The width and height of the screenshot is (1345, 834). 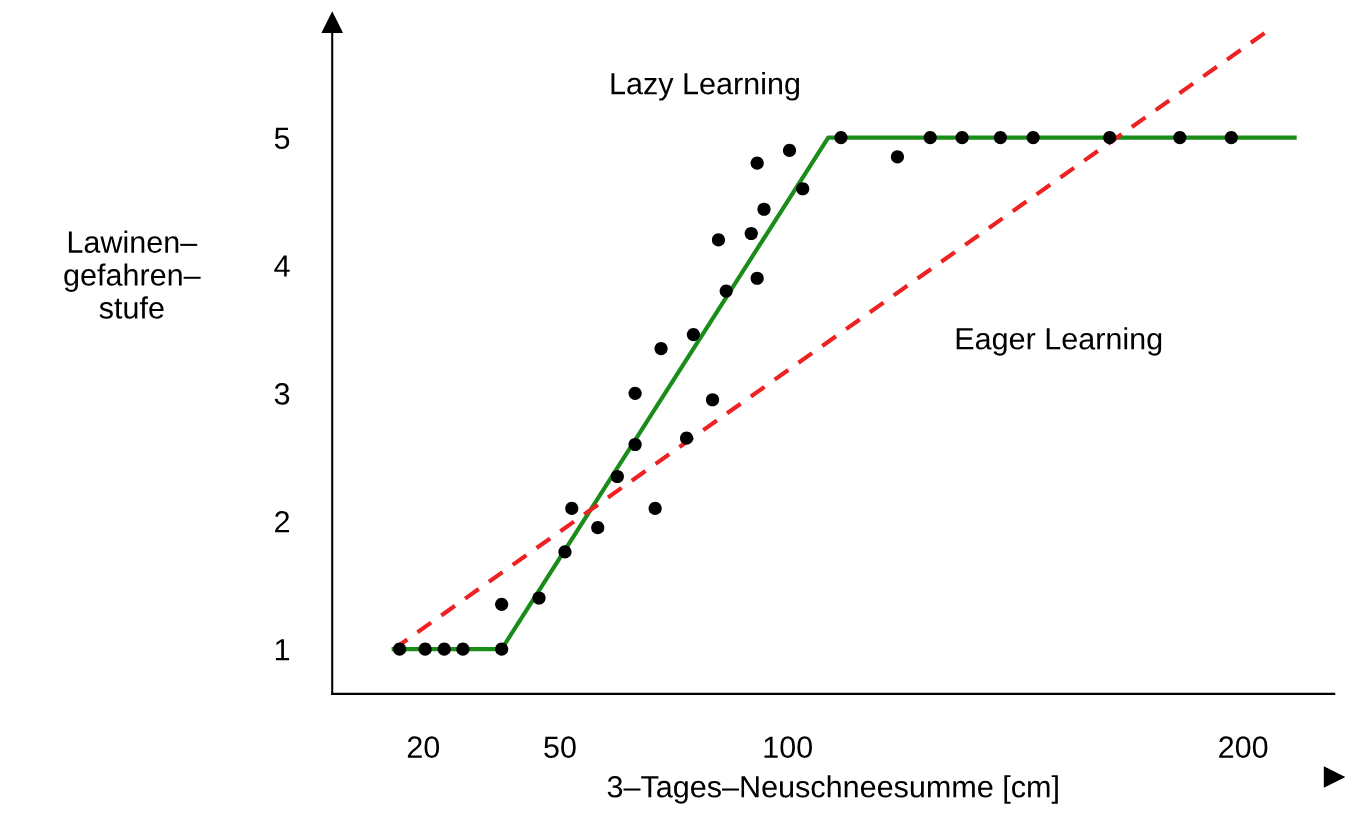 I want to click on annotation: Eager Learning, so click(x=1059, y=341).